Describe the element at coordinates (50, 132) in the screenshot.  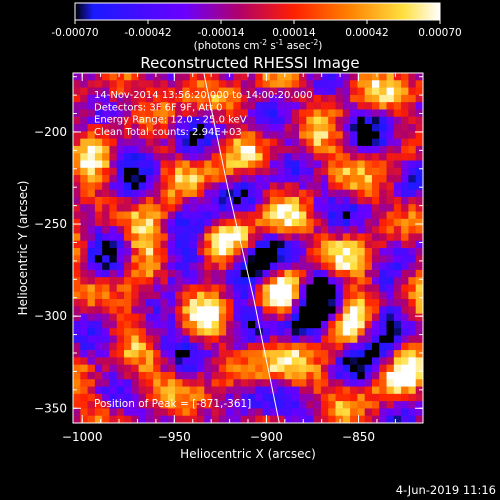
I see `y-tick-label: −200` at that location.